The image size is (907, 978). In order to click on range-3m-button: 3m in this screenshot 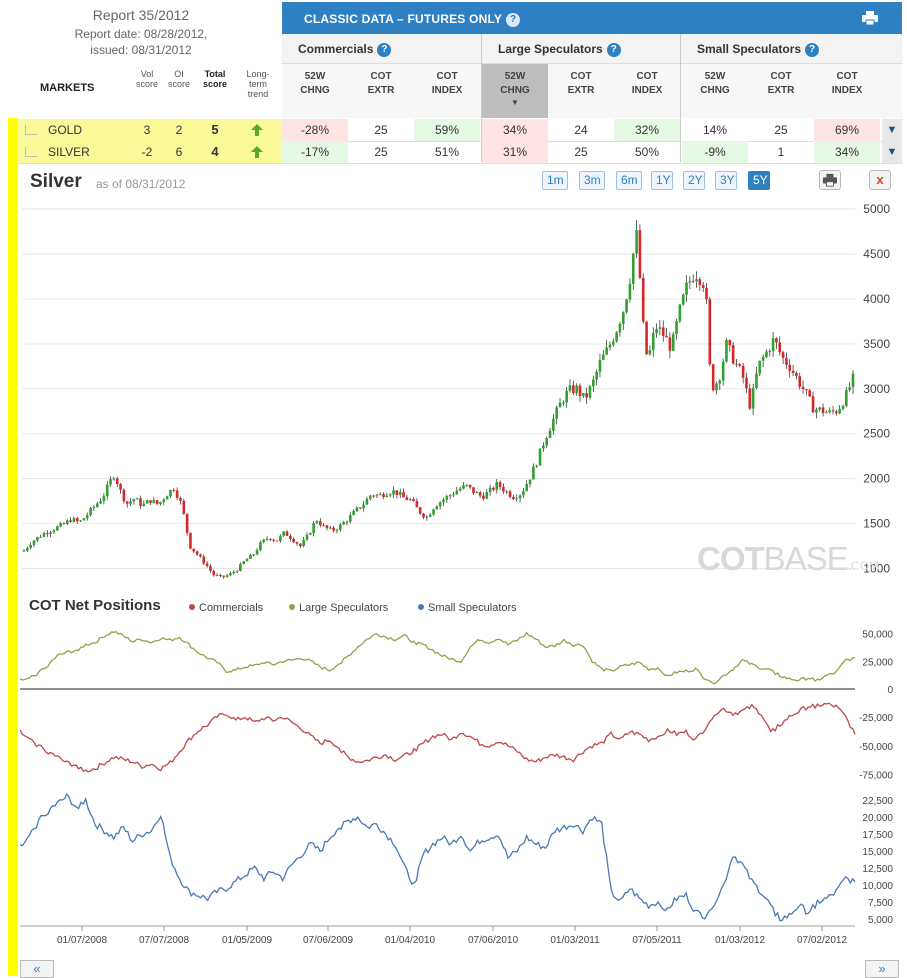, I will do `click(592, 180)`.